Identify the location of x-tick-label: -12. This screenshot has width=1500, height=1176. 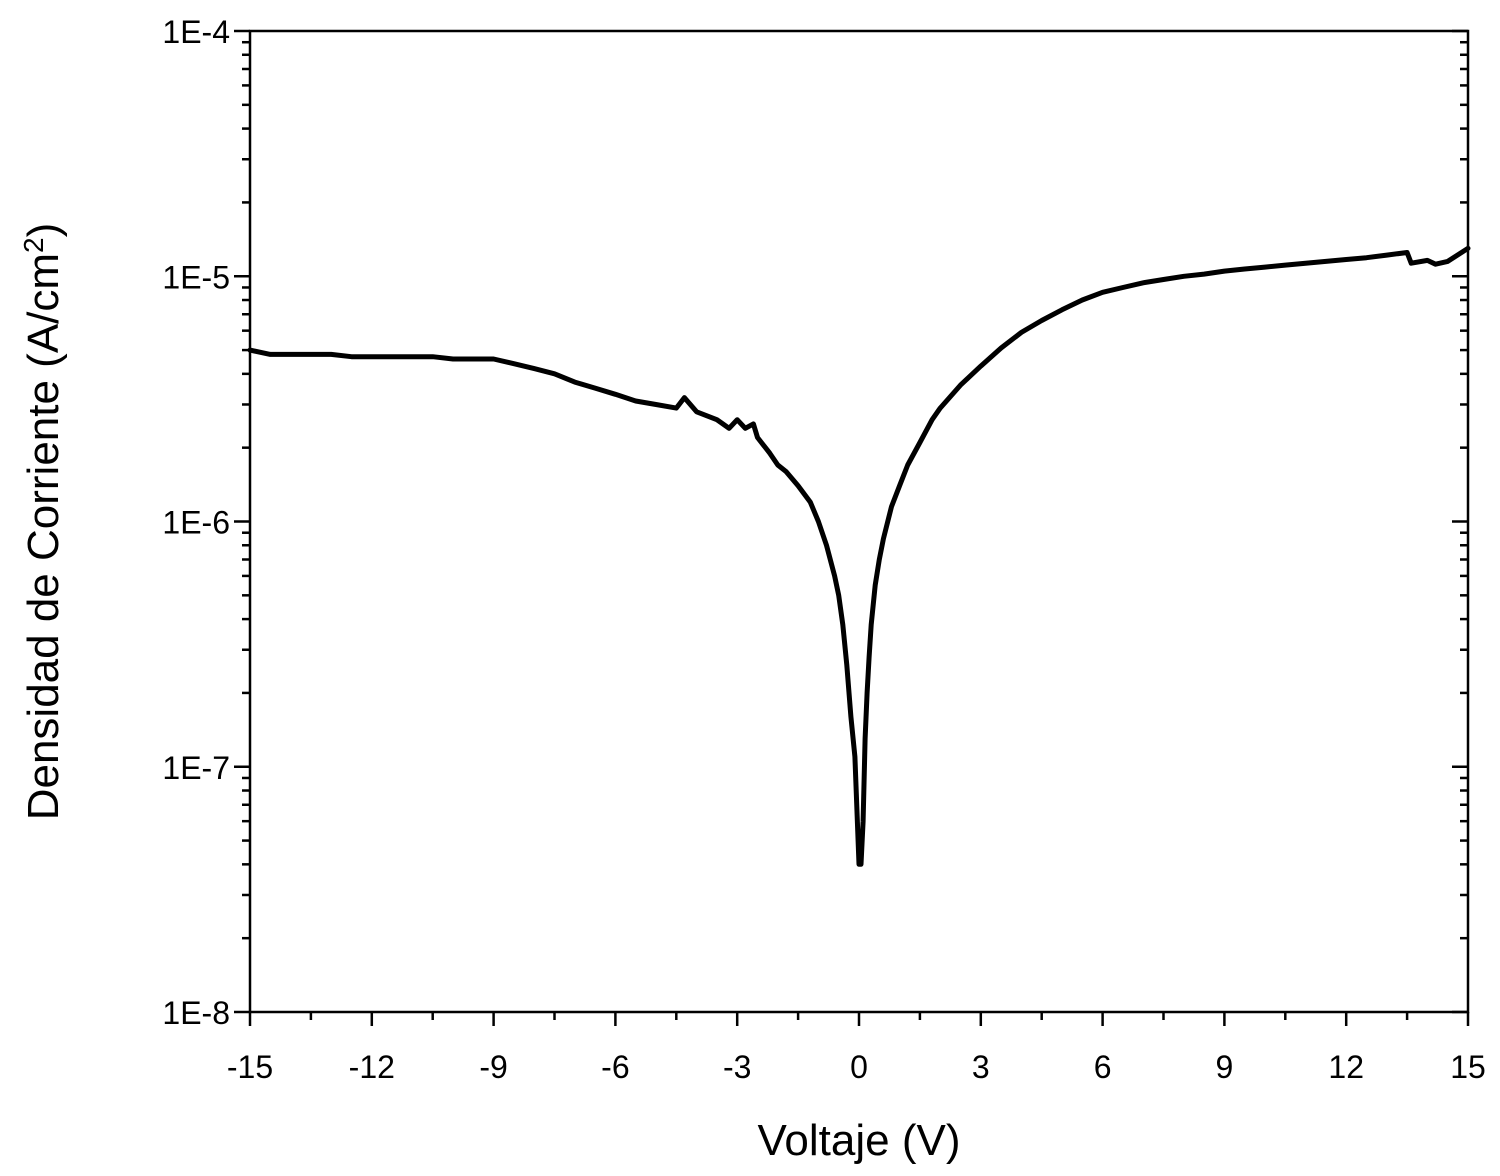
(372, 1067).